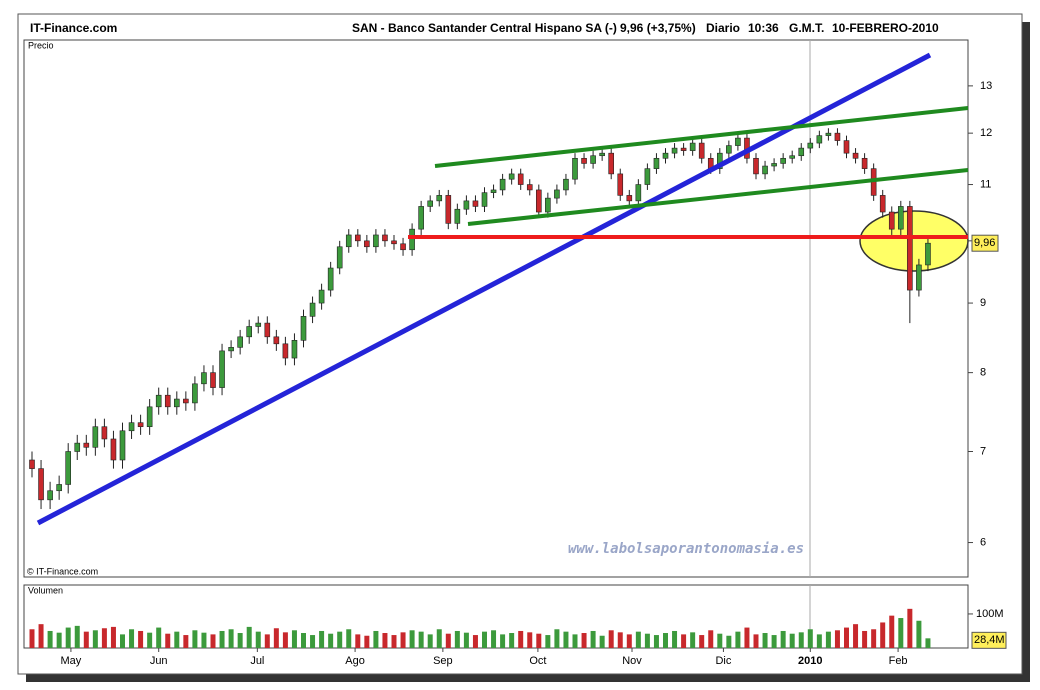  What do you see at coordinates (990, 614) in the screenshot?
I see `y-tick-label: 100M` at bounding box center [990, 614].